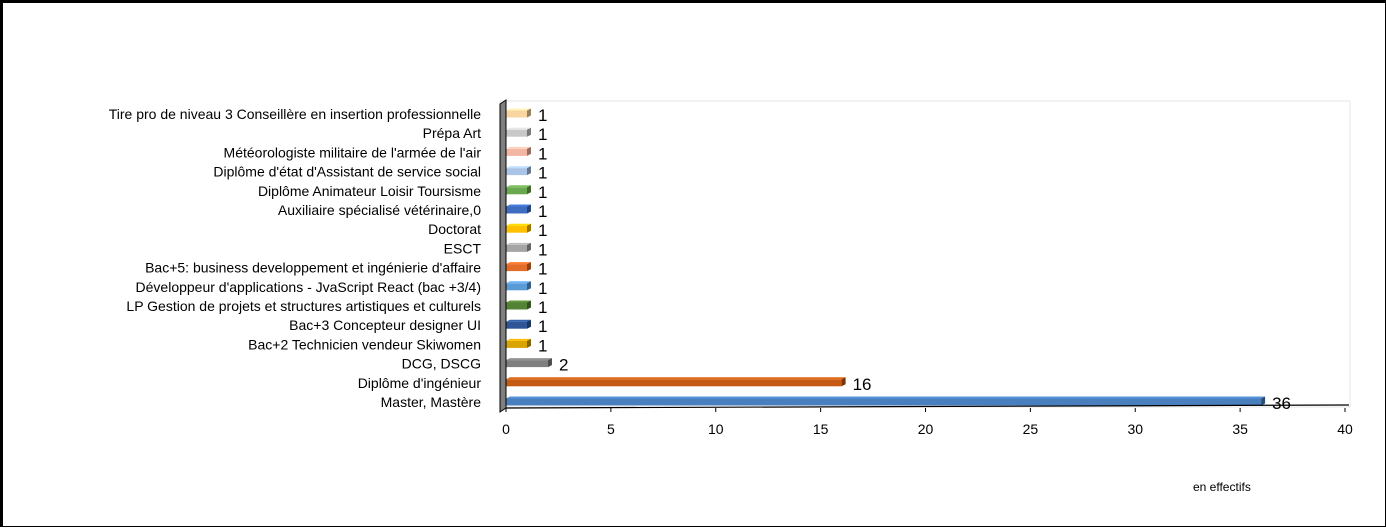  What do you see at coordinates (369, 191) in the screenshot?
I see `category-label: Diplôme Animateur Loisir Toursisme` at bounding box center [369, 191].